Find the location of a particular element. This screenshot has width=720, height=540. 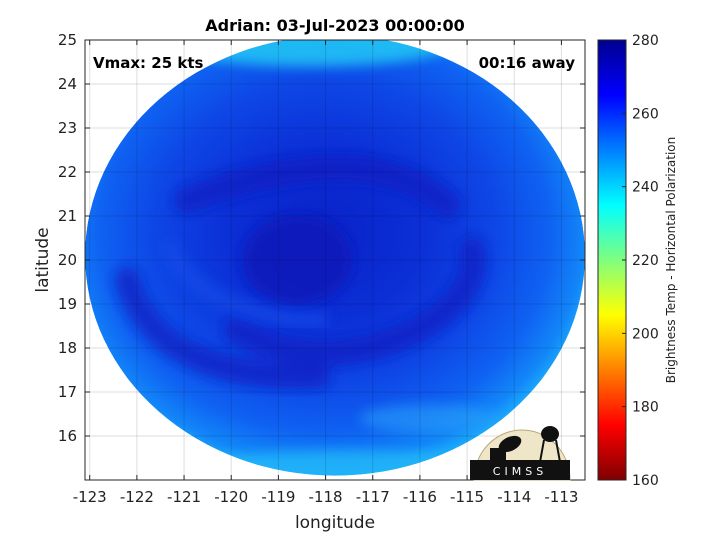

chart-title: Adrian: 03-Jul-2023 00:00:00 is located at coordinates (334, 25).